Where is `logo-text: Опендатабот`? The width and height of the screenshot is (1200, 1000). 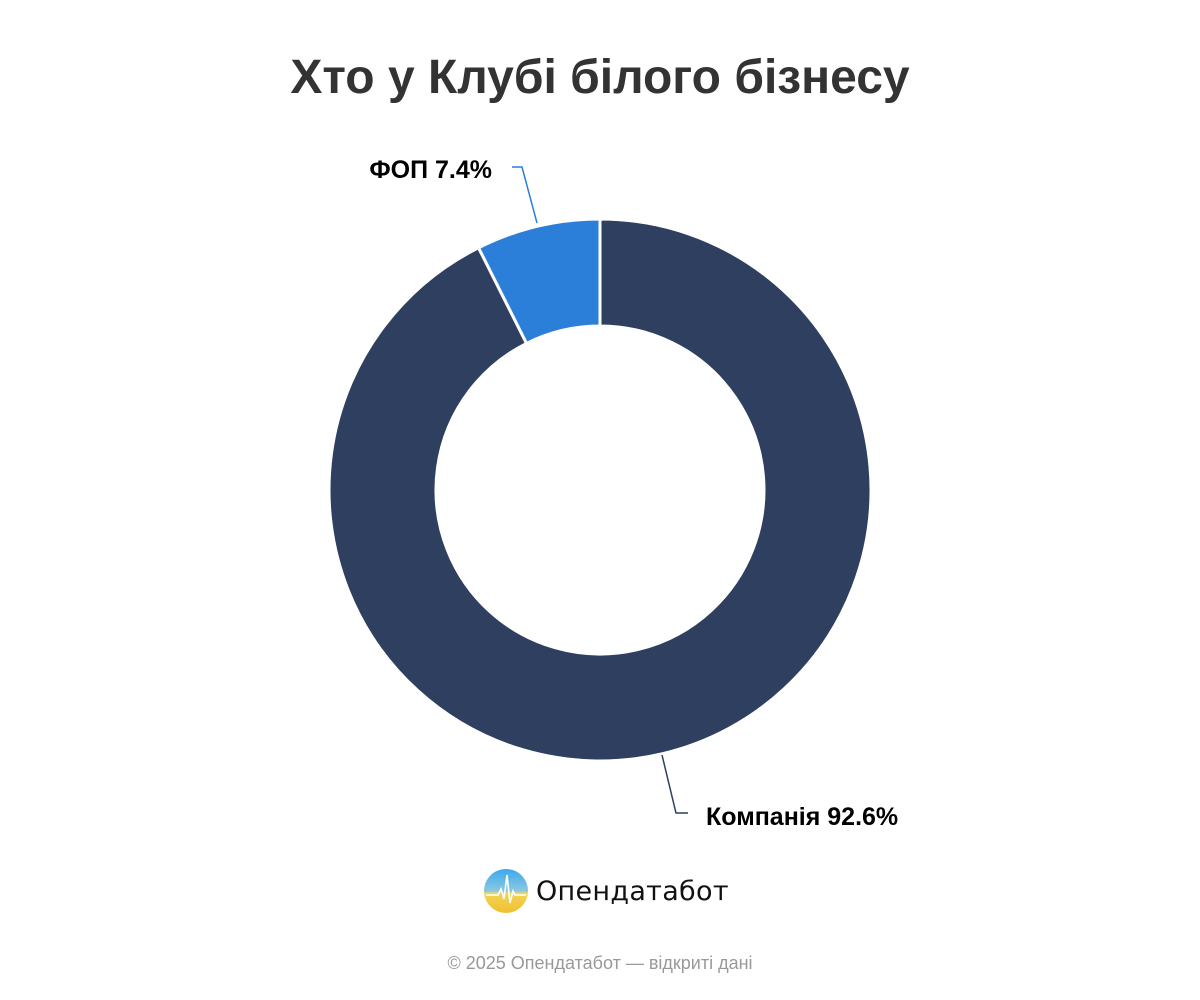 logo-text: Опендатабот is located at coordinates (632, 891).